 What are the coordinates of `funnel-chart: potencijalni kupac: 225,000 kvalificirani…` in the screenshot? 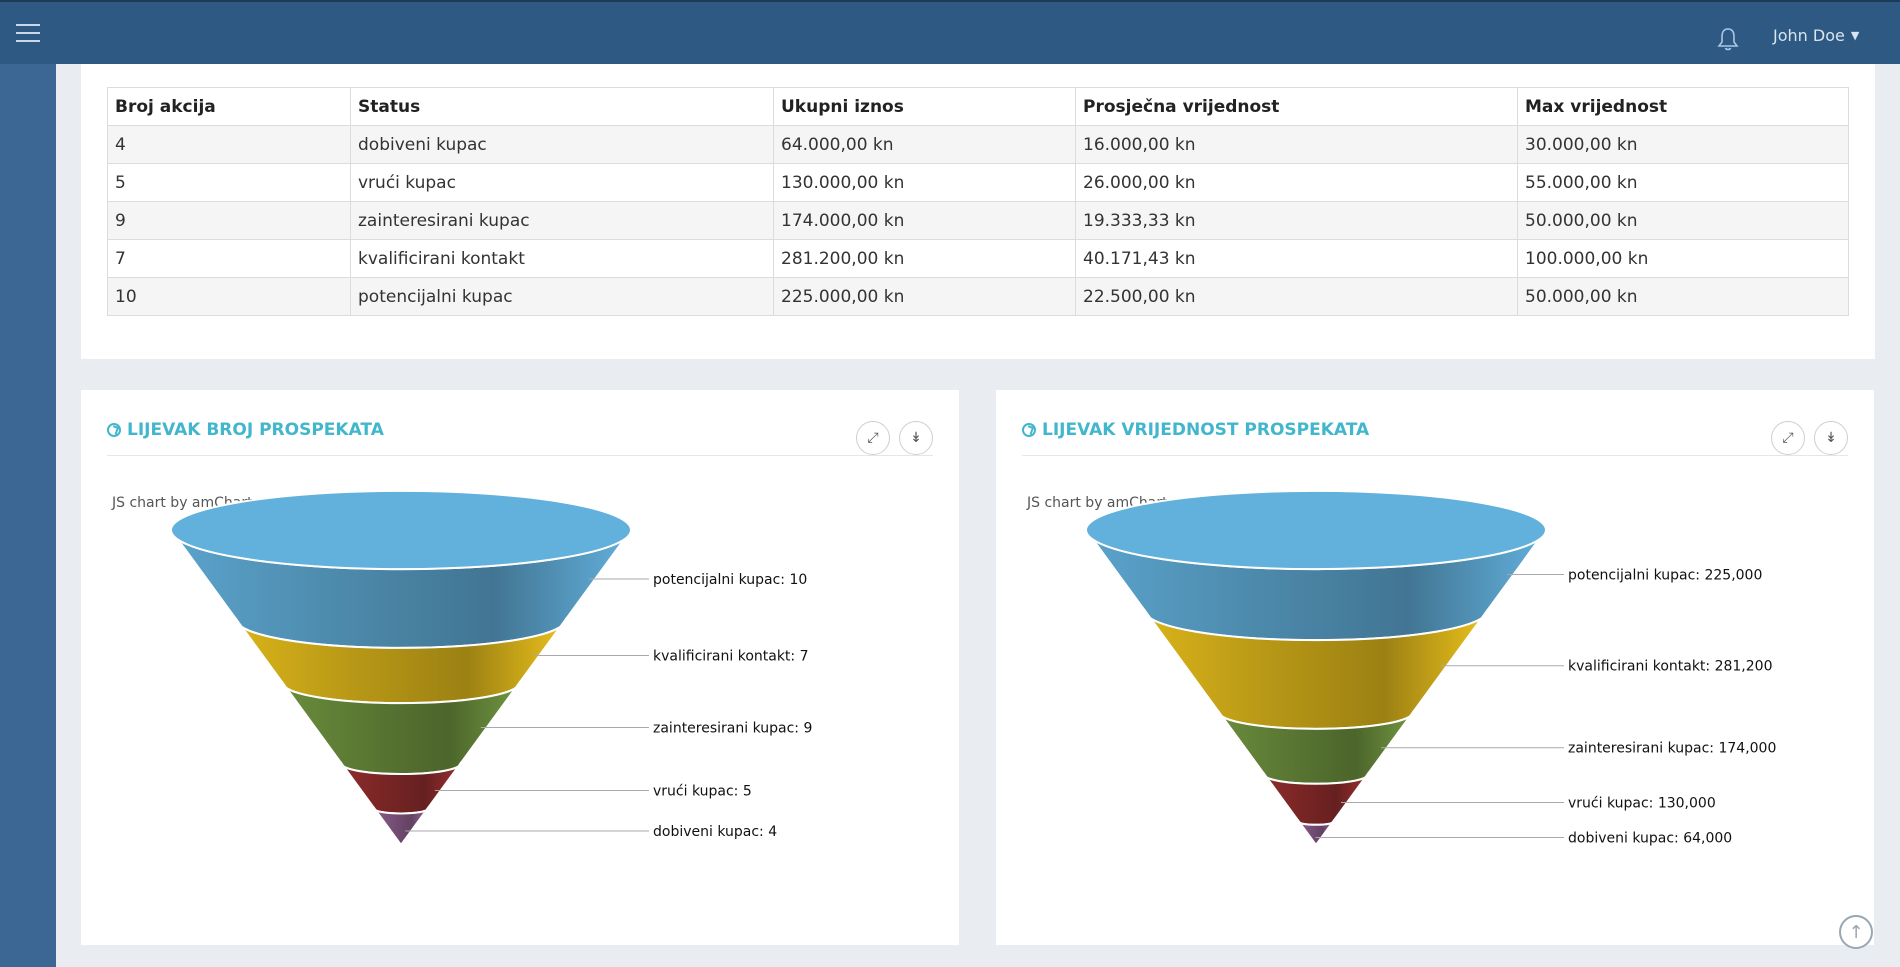 It's located at (1430, 668).